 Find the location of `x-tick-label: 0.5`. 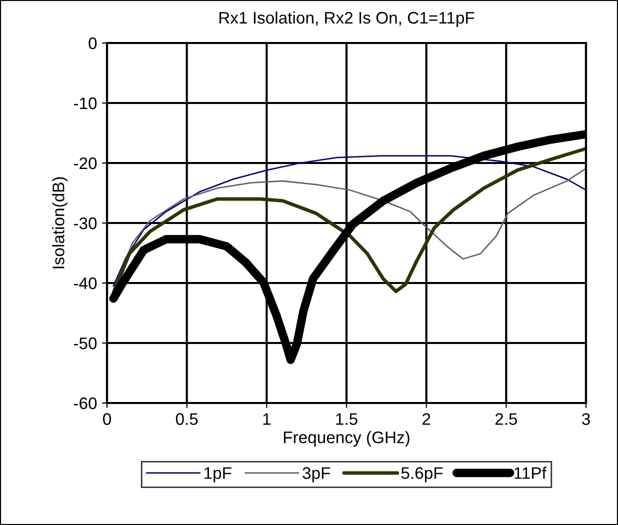

x-tick-label: 0.5 is located at coordinates (187, 419).